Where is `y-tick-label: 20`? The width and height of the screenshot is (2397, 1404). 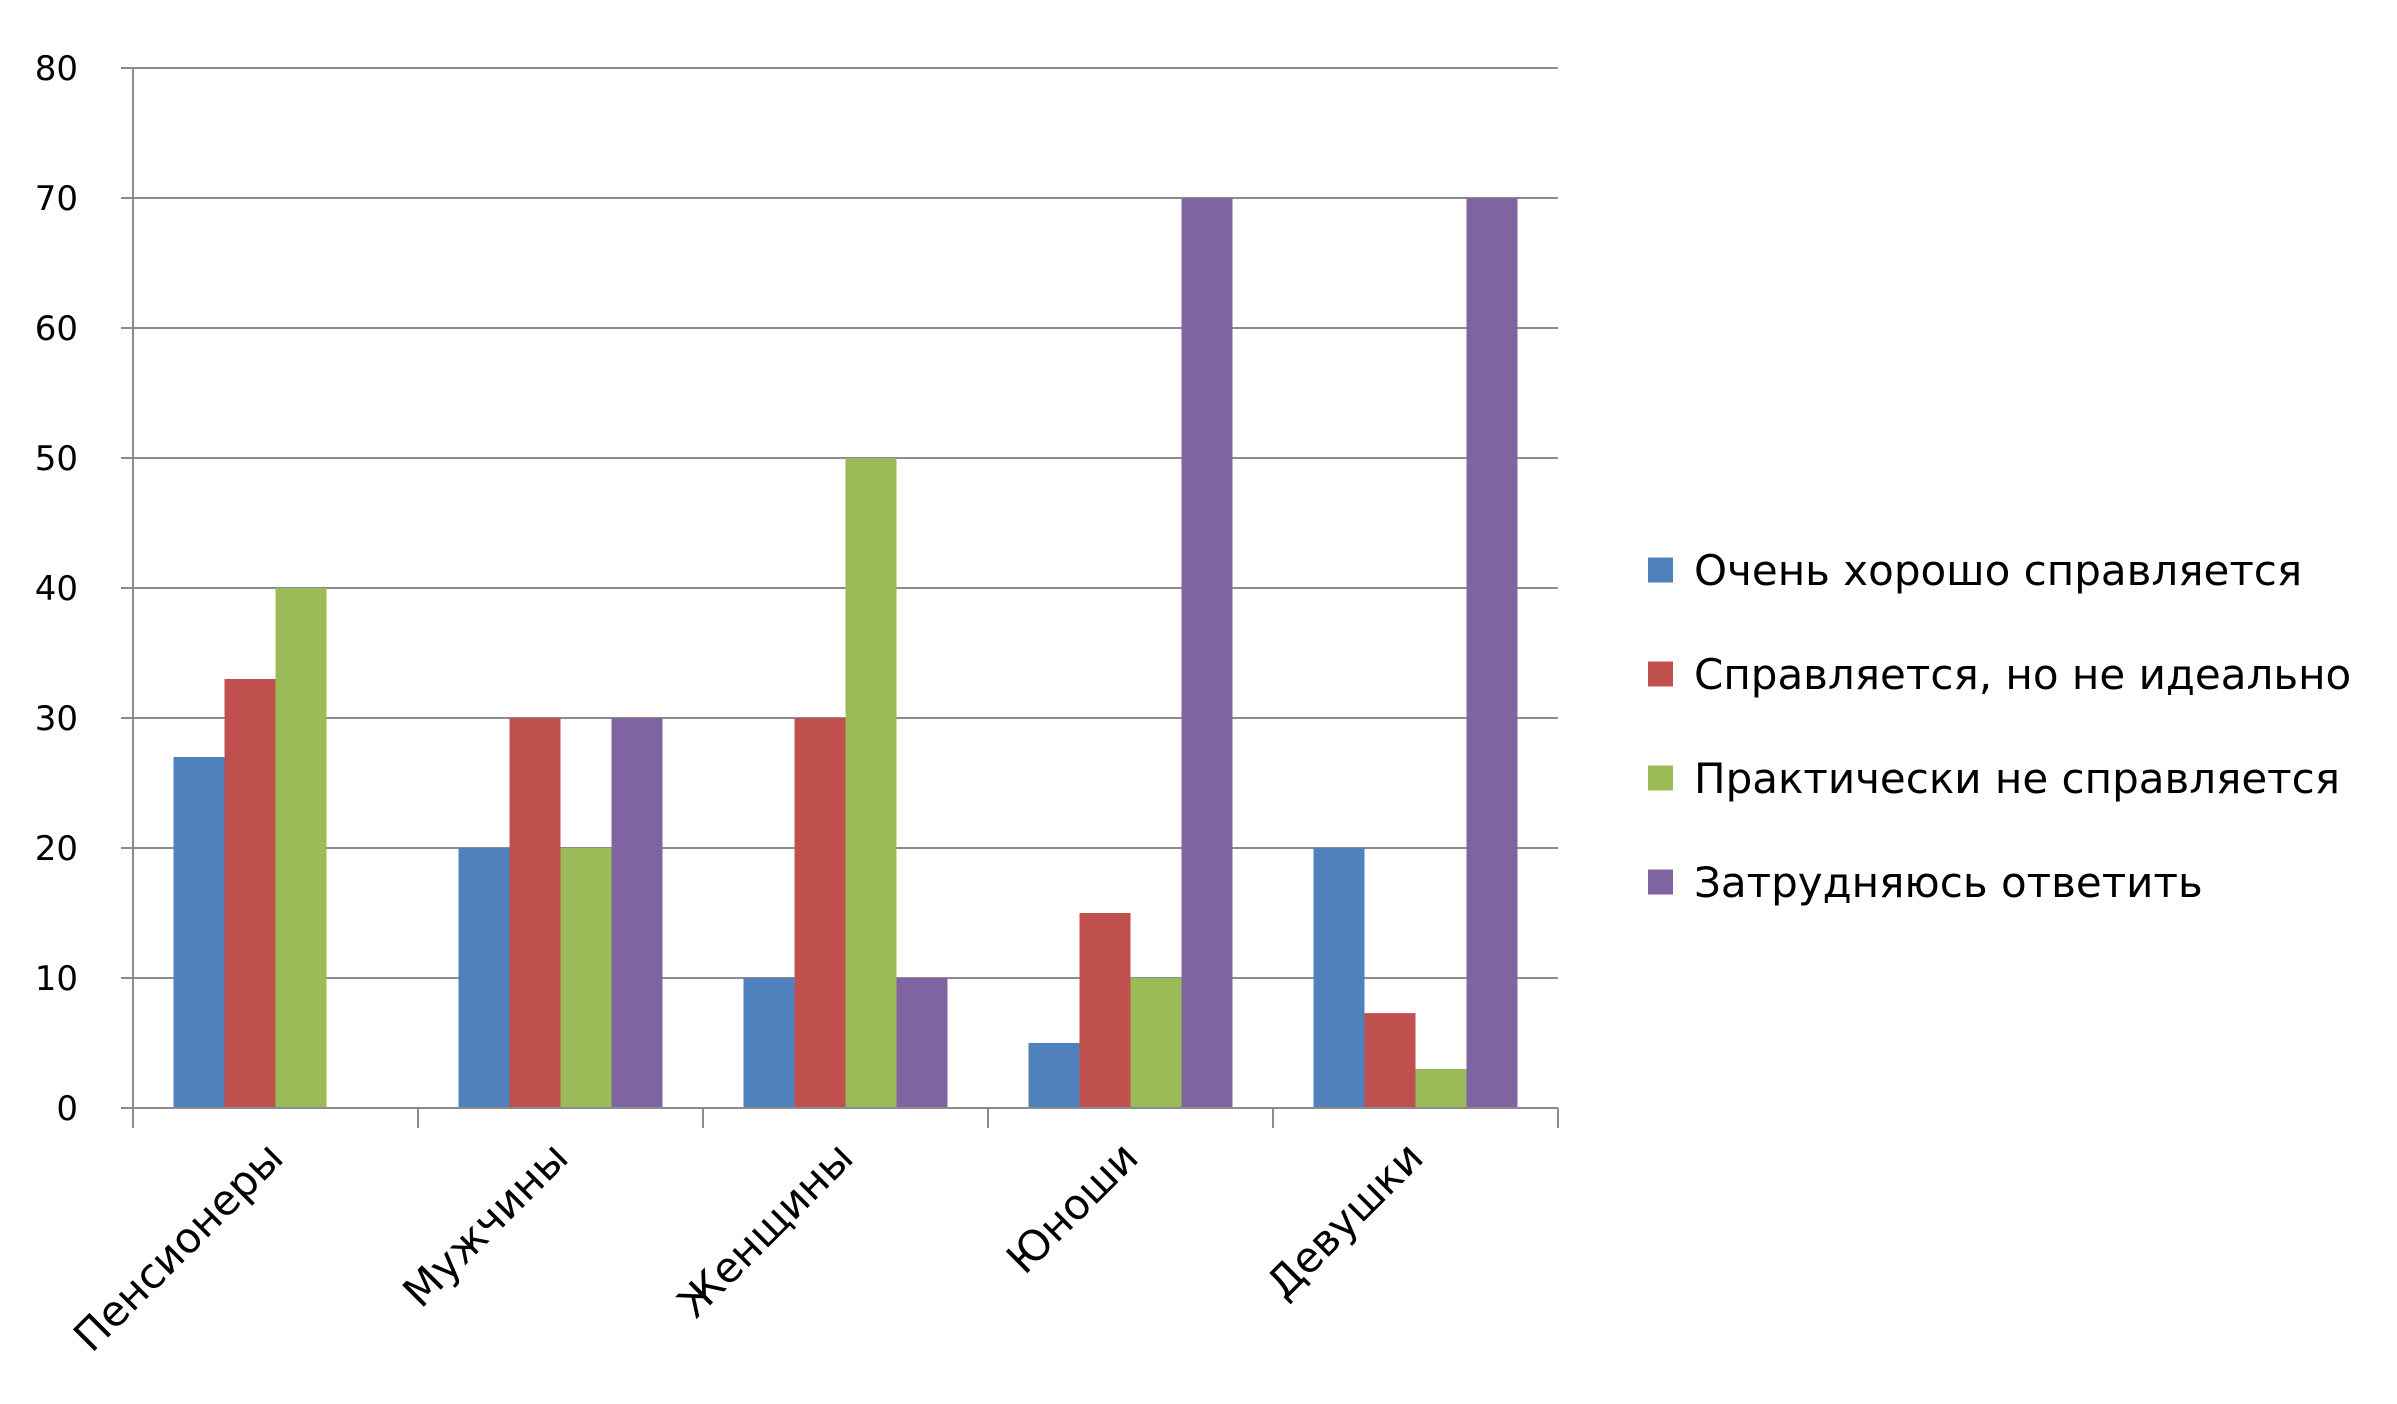 y-tick-label: 20 is located at coordinates (56, 849).